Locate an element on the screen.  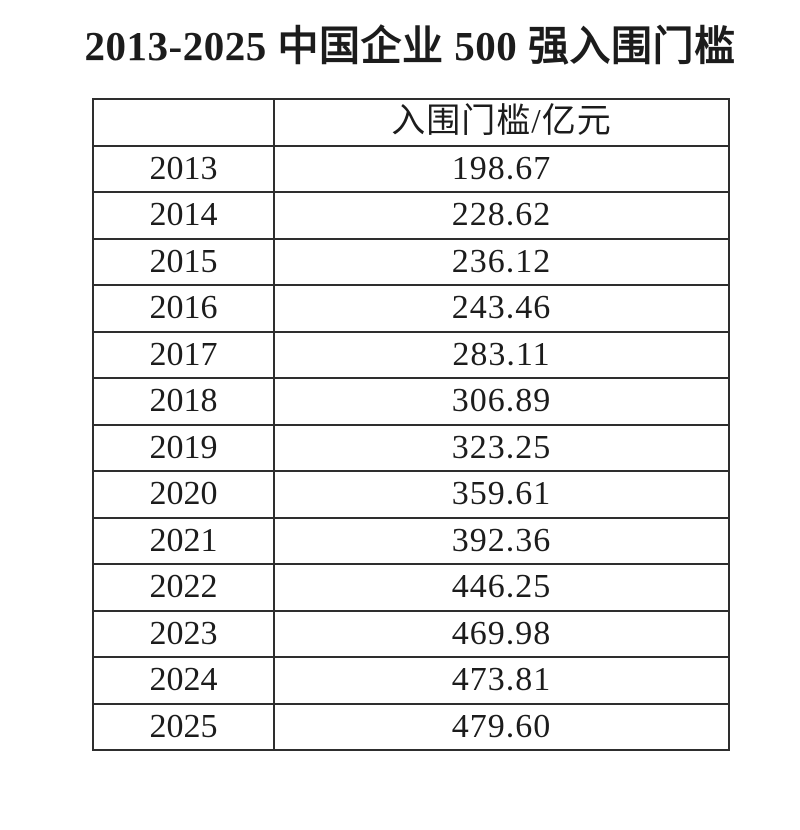
year-cell: 2015 is located at coordinates (183, 262).